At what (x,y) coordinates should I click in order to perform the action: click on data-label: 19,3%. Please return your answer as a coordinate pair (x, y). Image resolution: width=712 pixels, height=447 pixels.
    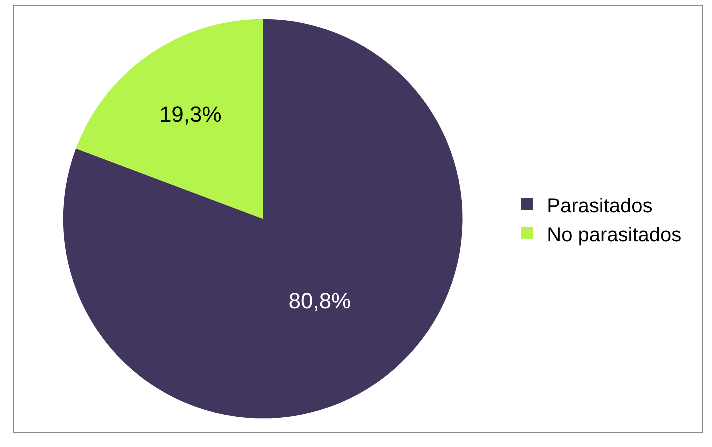
    Looking at the image, I should click on (190, 114).